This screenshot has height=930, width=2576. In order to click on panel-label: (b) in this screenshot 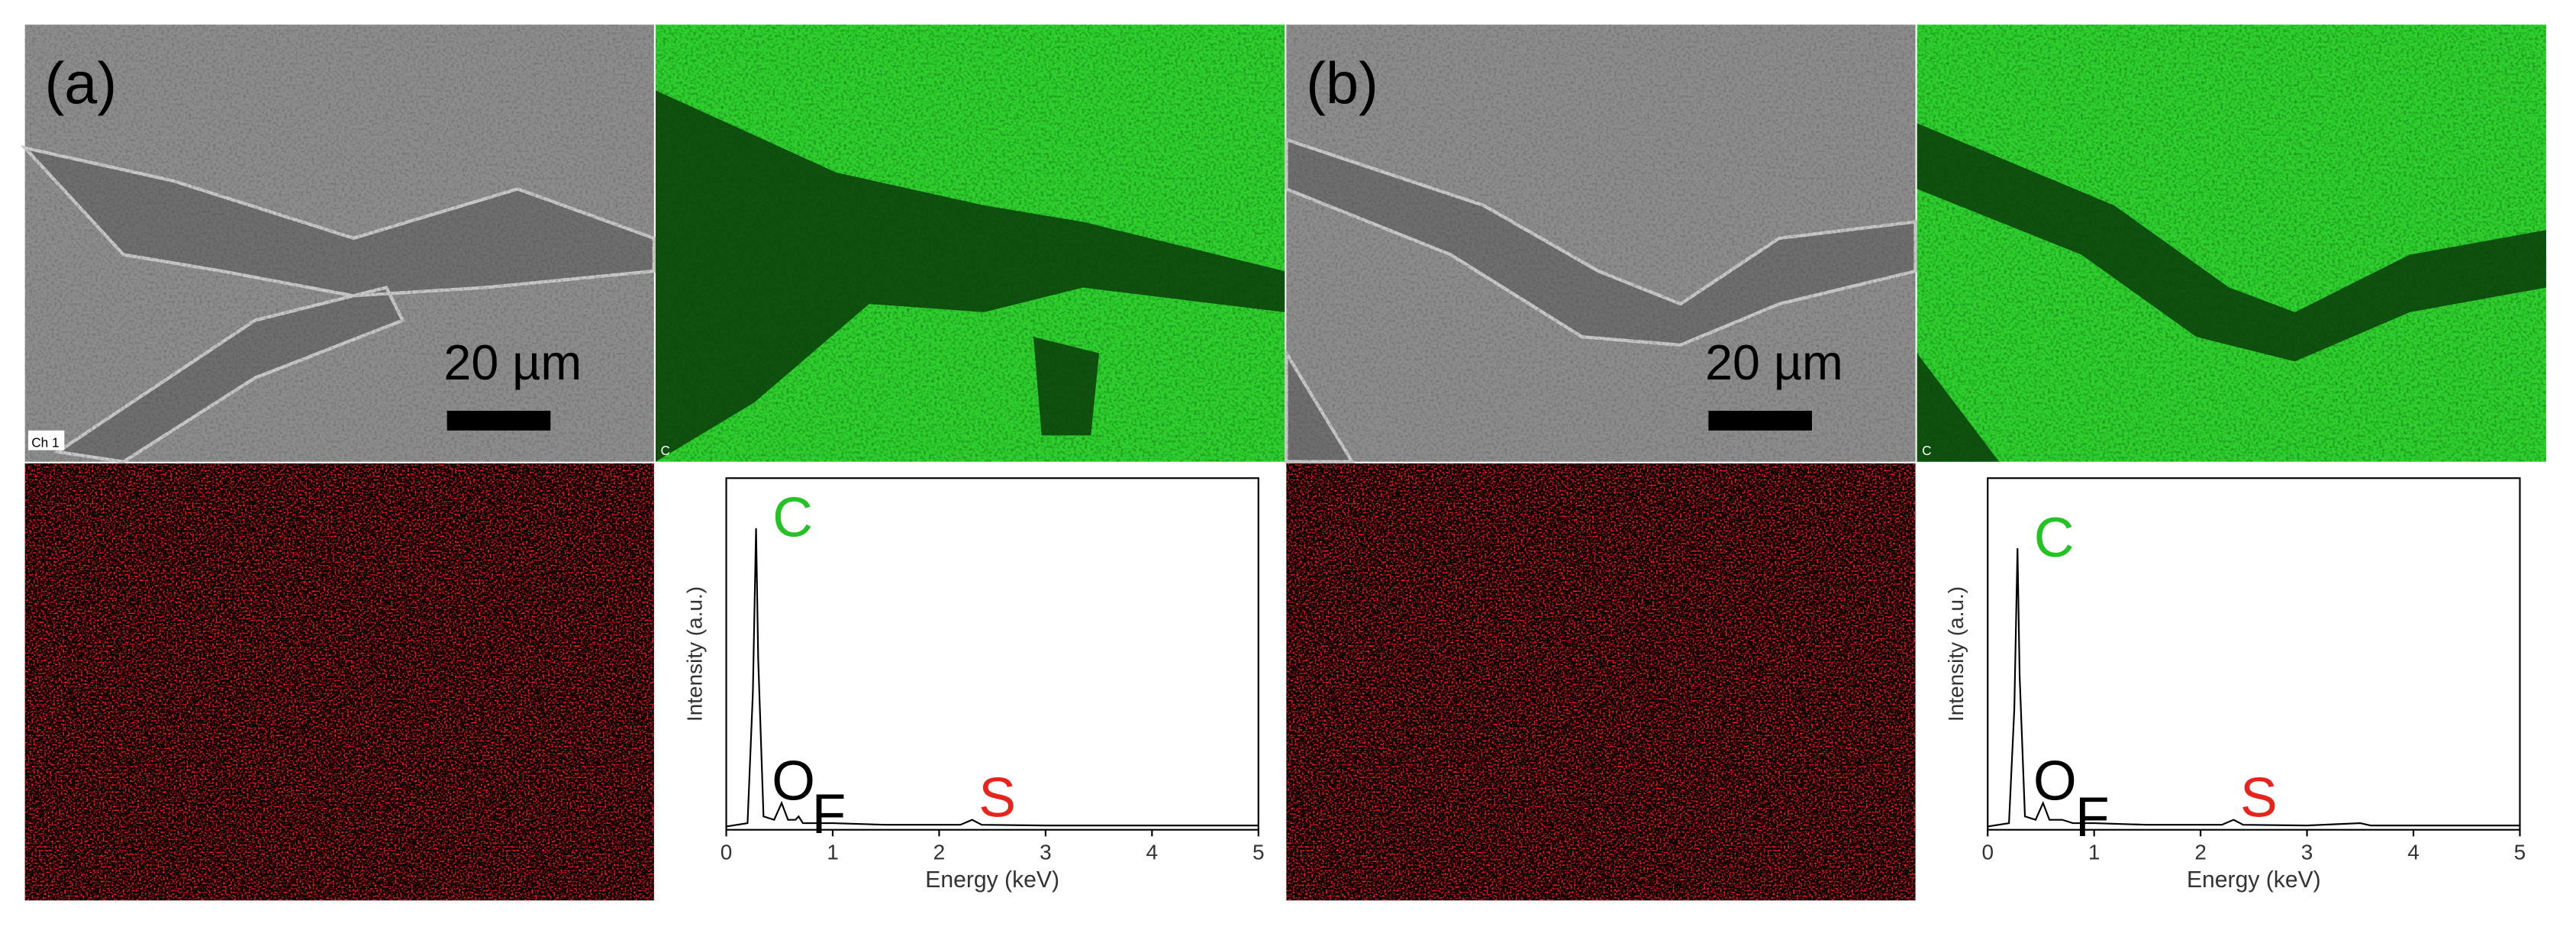, I will do `click(1342, 84)`.